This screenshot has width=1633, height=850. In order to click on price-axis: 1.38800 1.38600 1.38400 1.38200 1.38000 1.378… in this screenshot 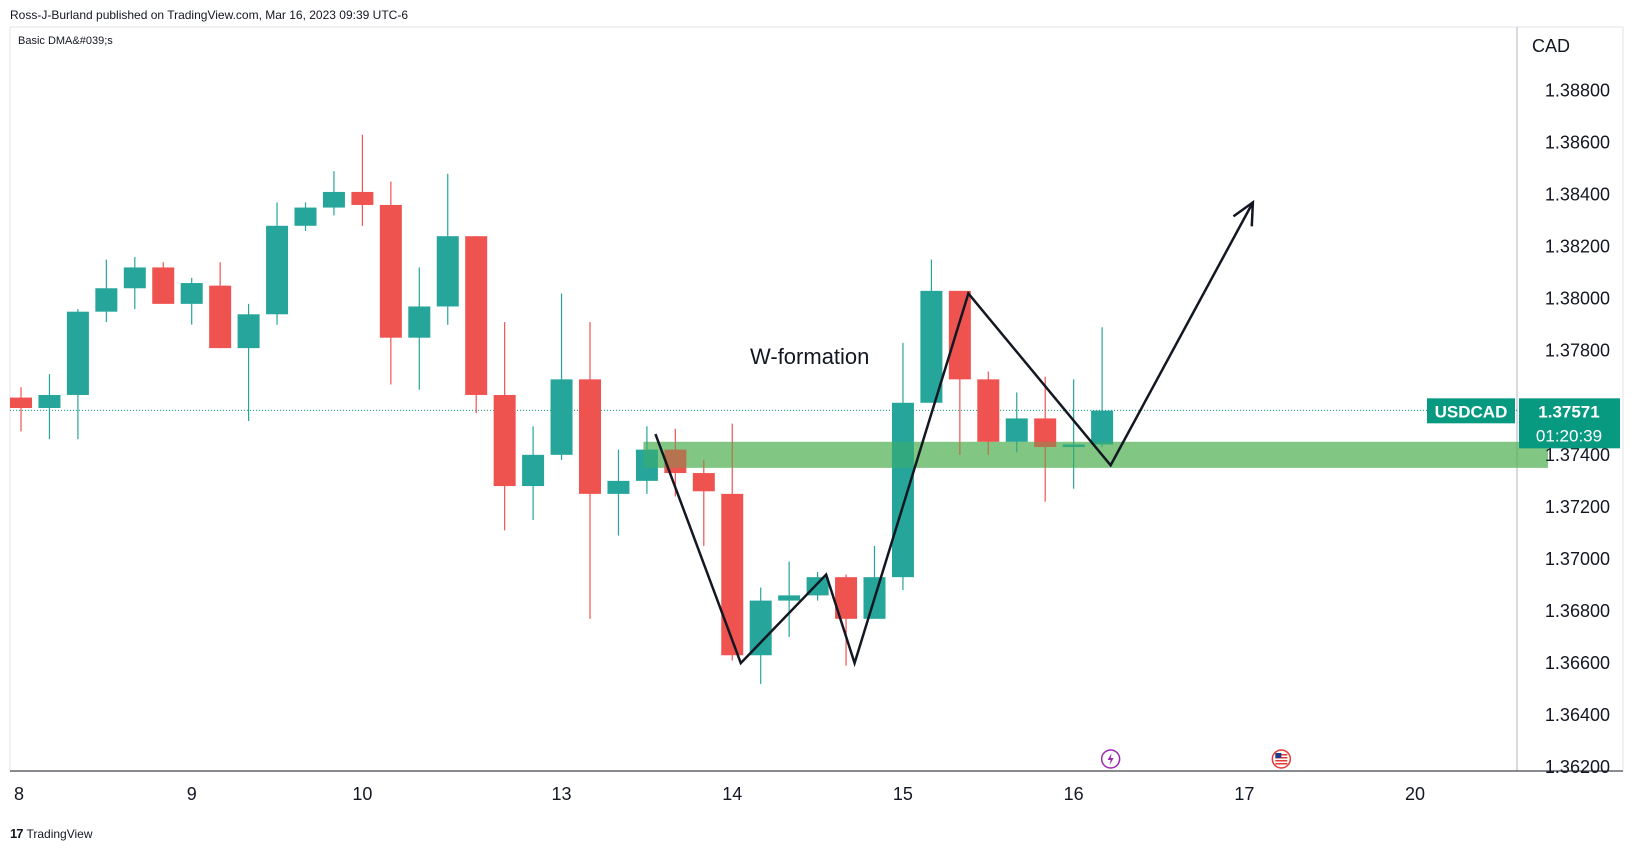, I will do `click(1577, 428)`.